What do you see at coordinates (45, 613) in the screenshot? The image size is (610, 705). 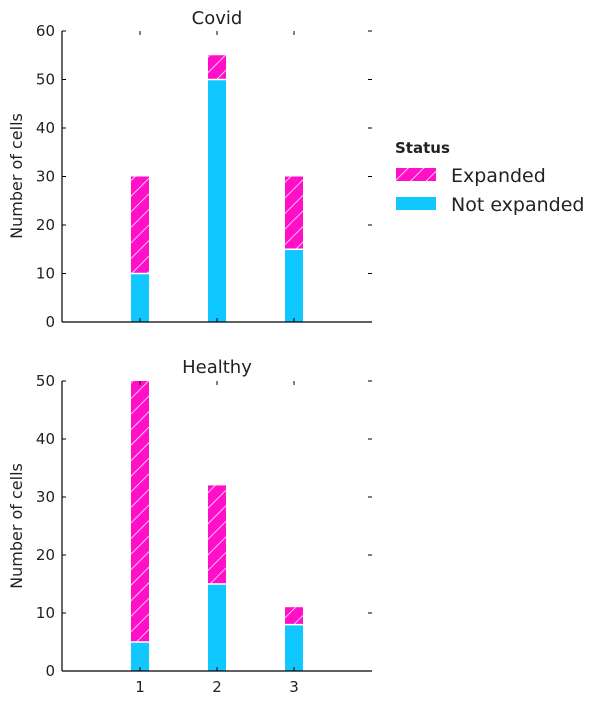 I see `y-tick-label-healthy-10: 10` at bounding box center [45, 613].